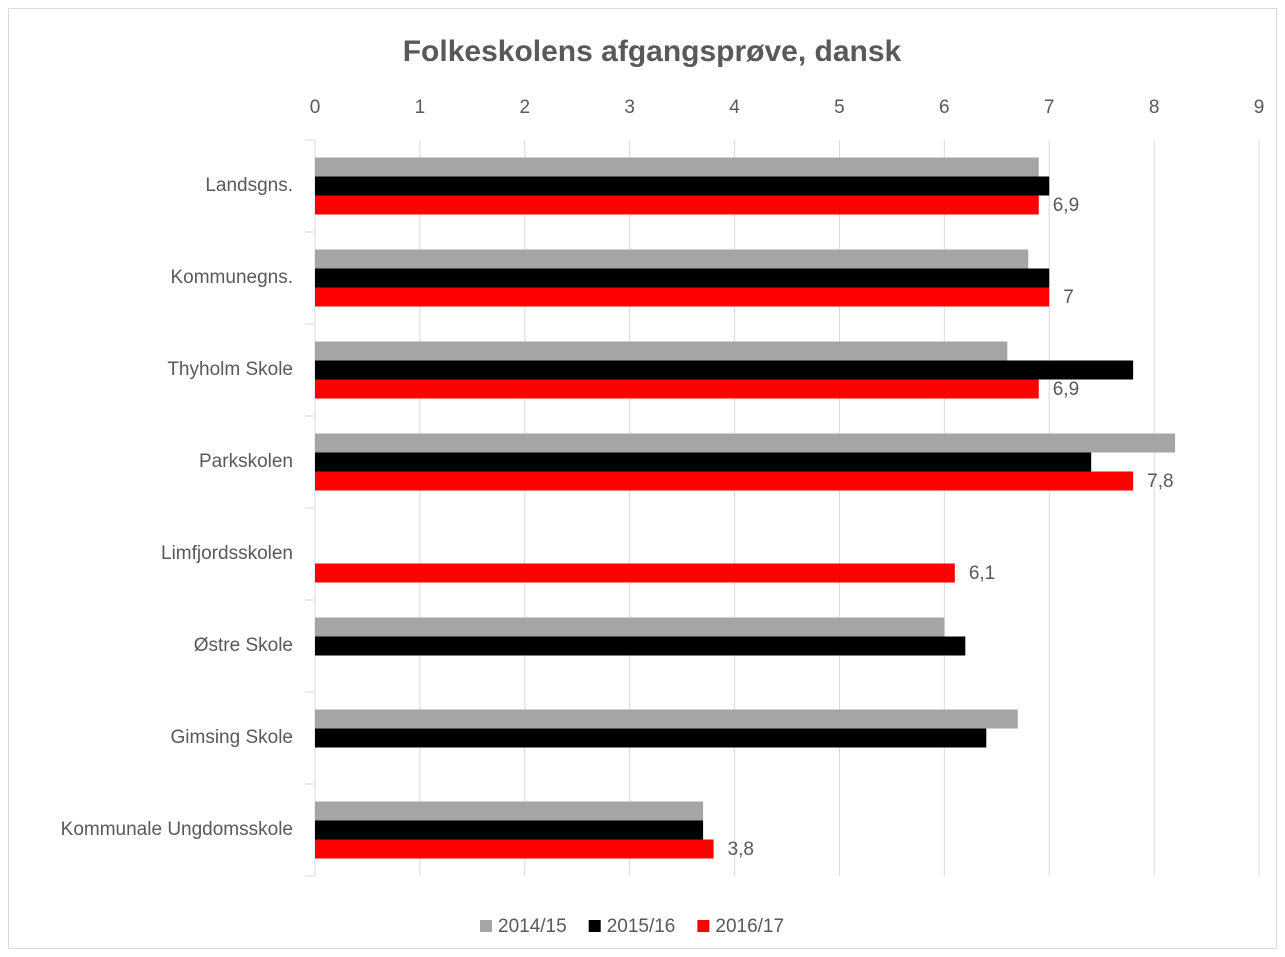 The width and height of the screenshot is (1285, 957). What do you see at coordinates (741, 849) in the screenshot?
I see `data-label: 3,8` at bounding box center [741, 849].